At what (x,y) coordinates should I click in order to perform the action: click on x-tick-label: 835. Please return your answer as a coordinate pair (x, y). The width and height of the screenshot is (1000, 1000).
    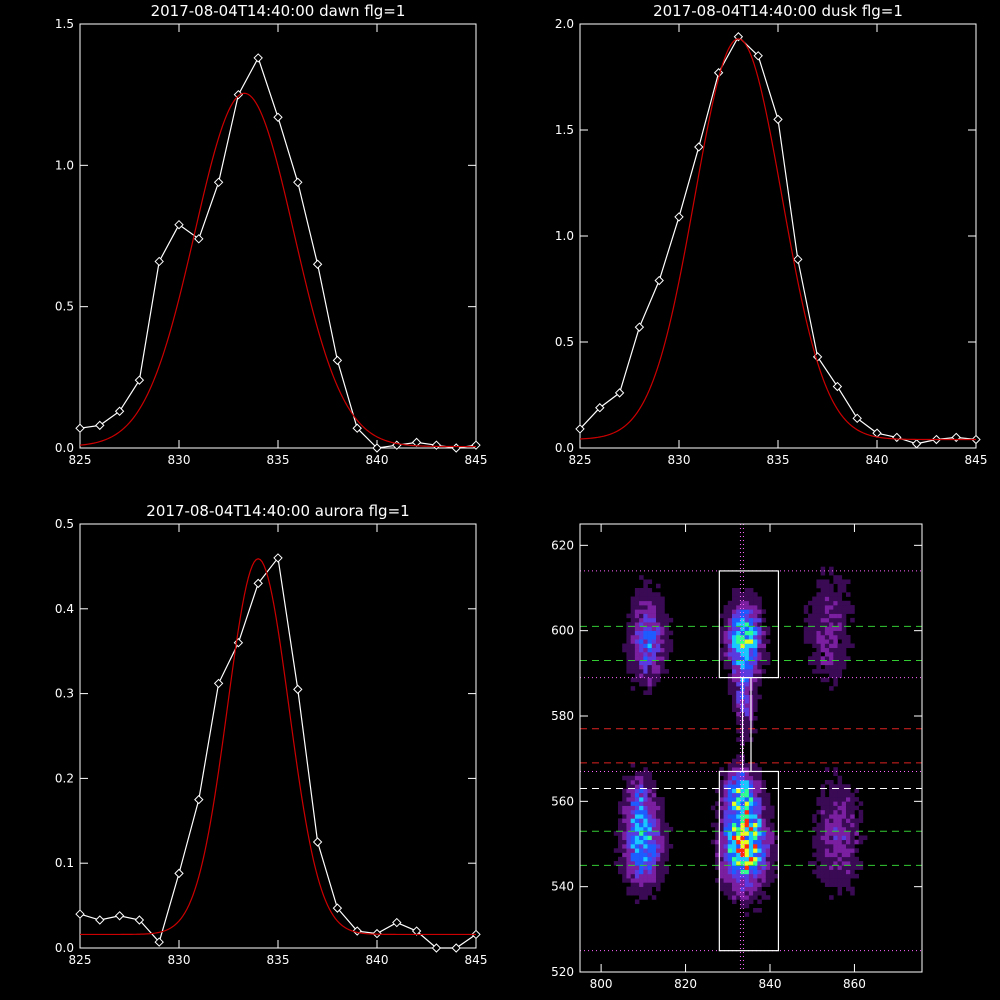
    Looking at the image, I should click on (778, 460).